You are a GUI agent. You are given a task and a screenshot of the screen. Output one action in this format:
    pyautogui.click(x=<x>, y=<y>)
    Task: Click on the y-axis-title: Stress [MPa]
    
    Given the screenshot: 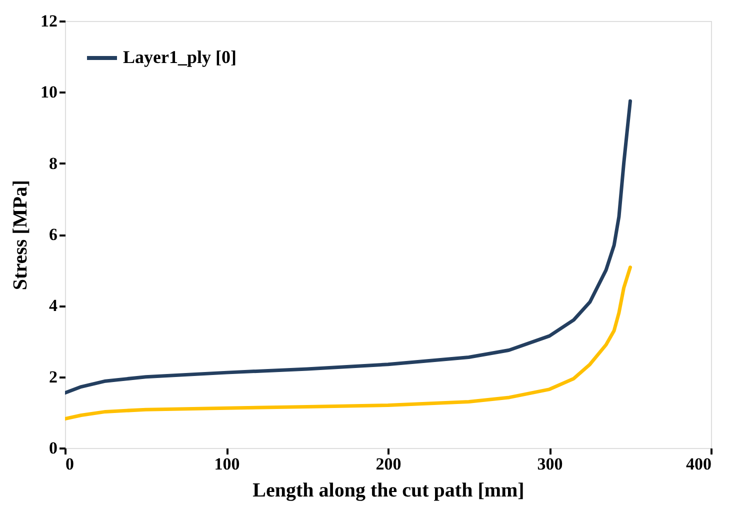 What is the action you would take?
    pyautogui.click(x=21, y=235)
    